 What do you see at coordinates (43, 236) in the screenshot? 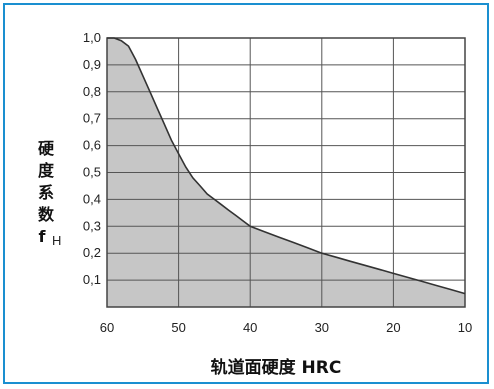
I see `y-axis-label-symbol: f` at bounding box center [43, 236].